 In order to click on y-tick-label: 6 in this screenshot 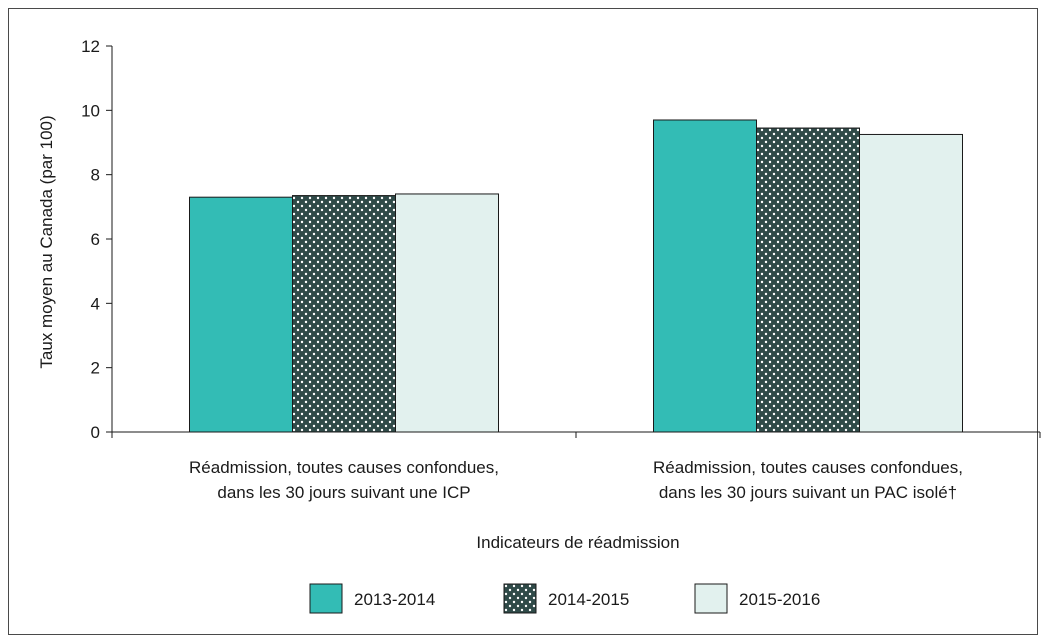, I will do `click(95, 239)`.